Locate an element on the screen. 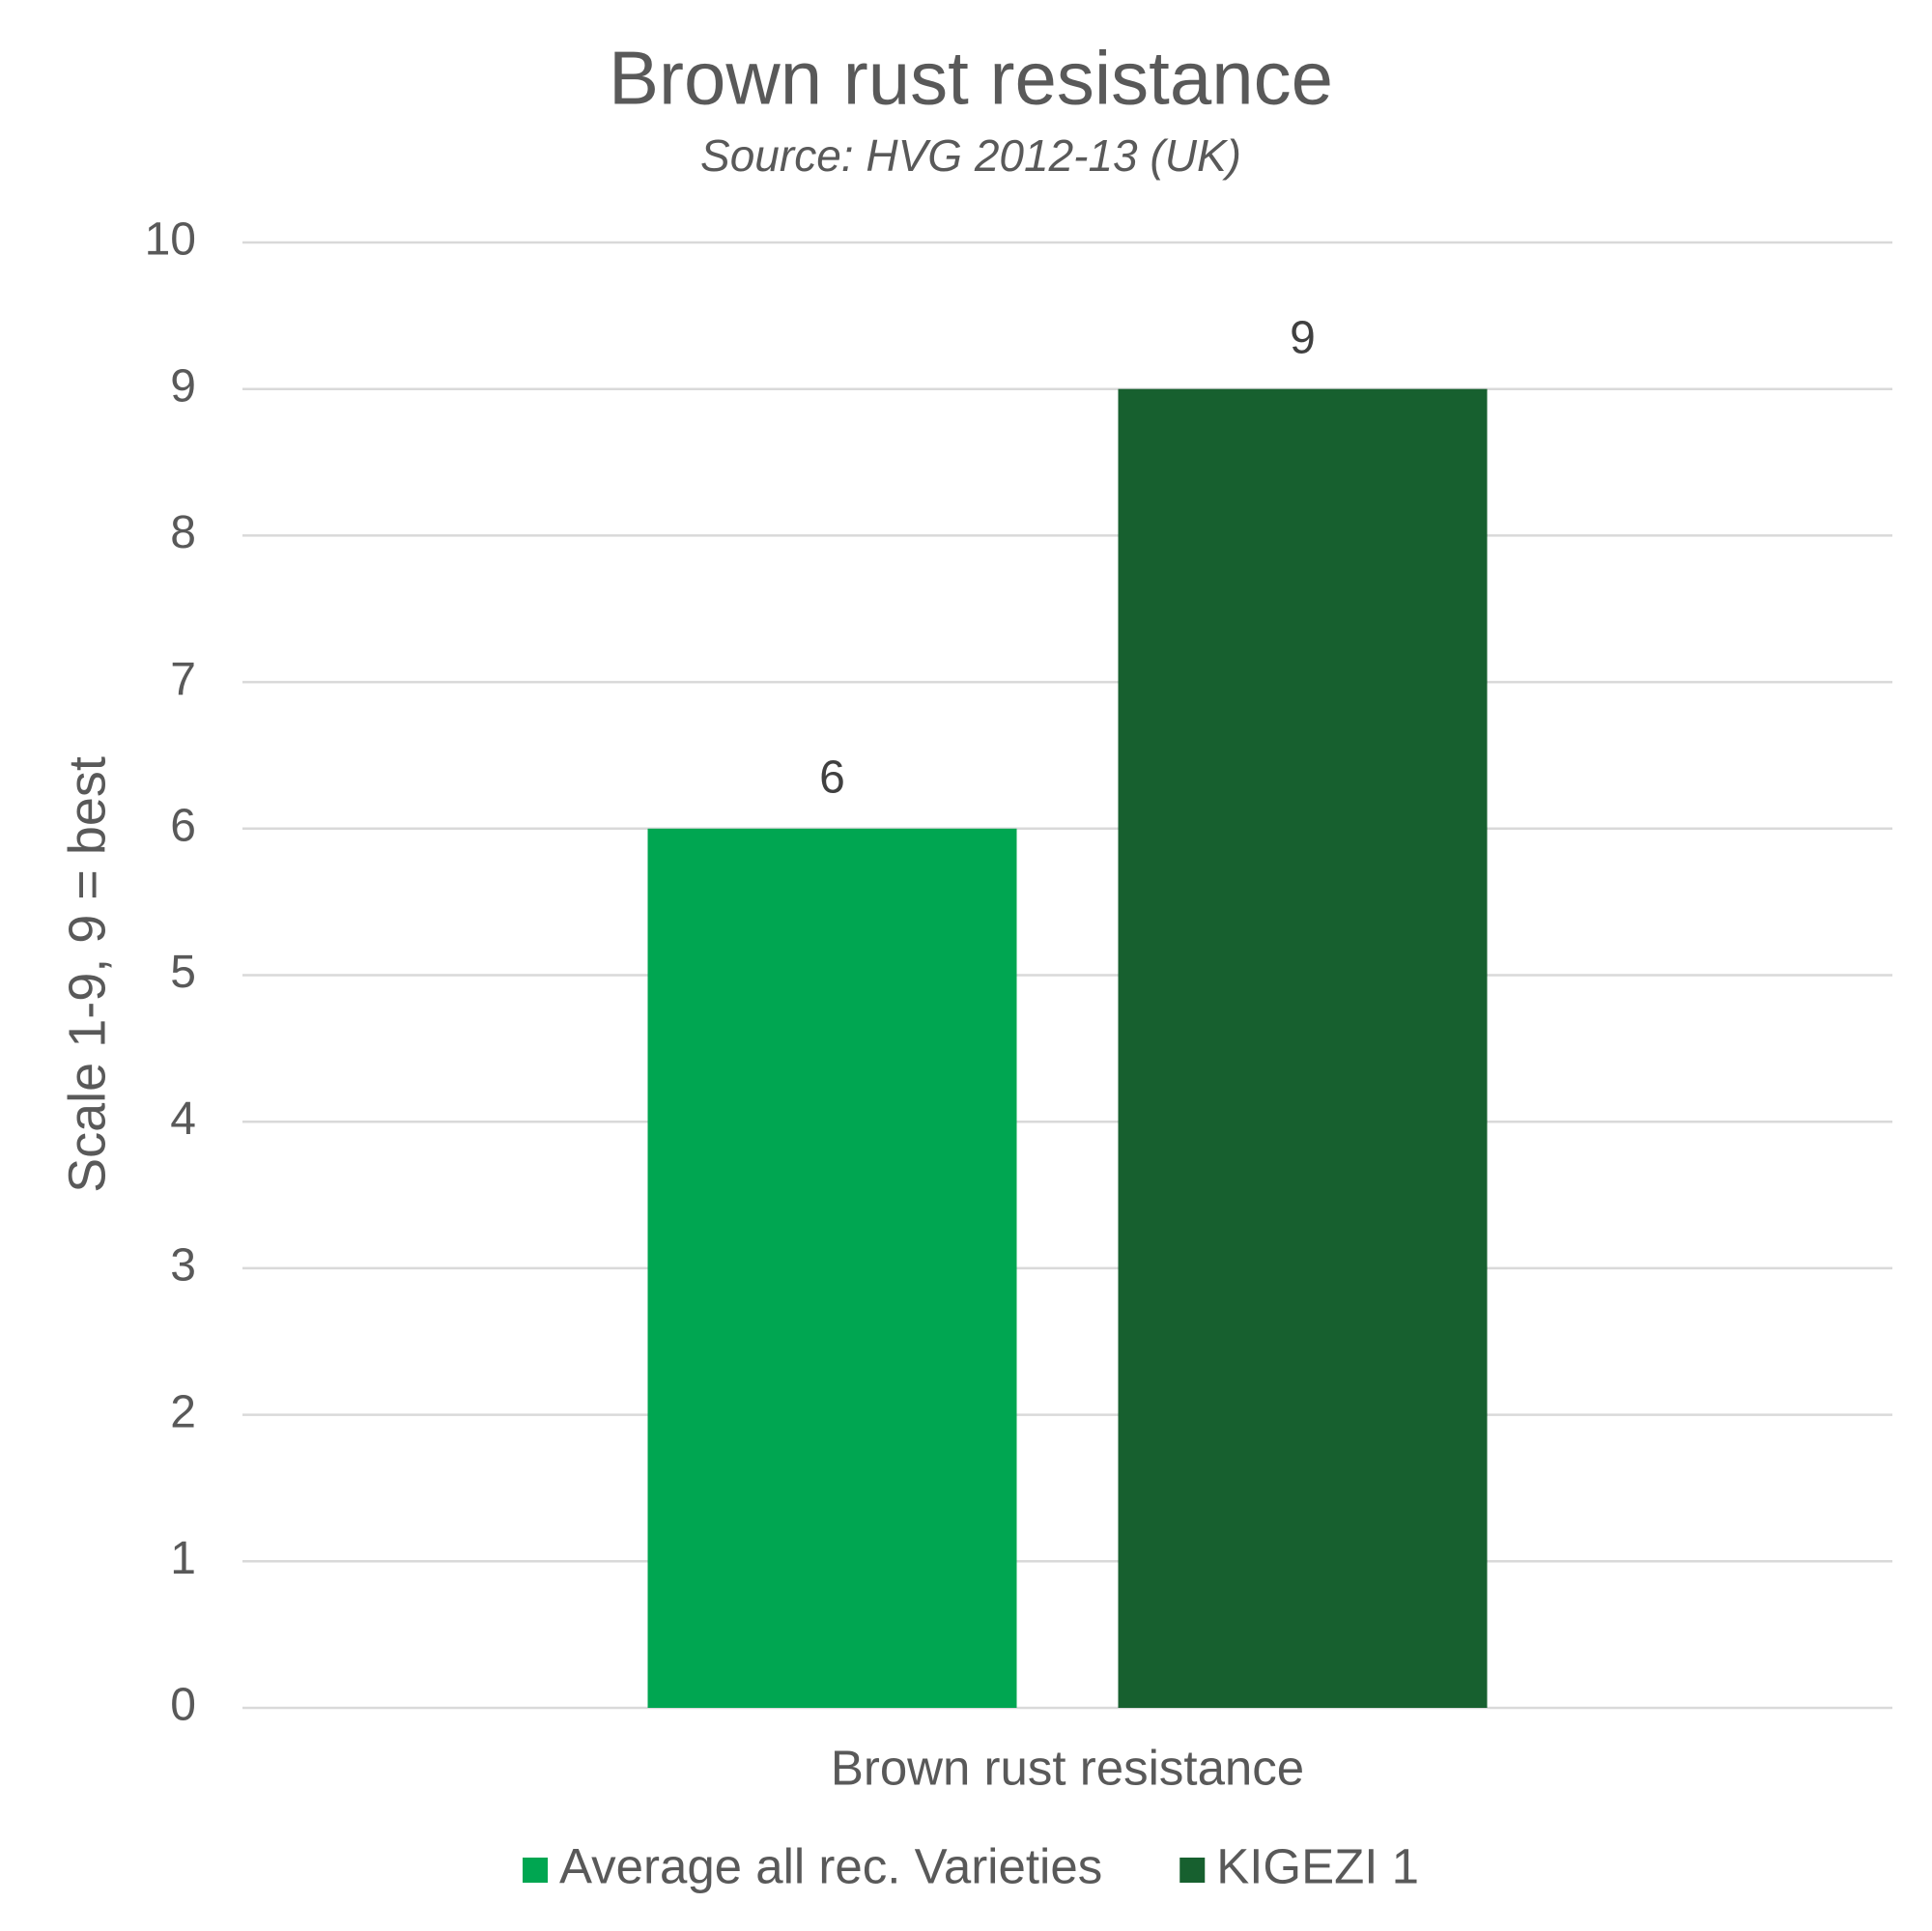 The width and height of the screenshot is (1932, 1931). y-tick-label: 0 is located at coordinates (183, 1705).